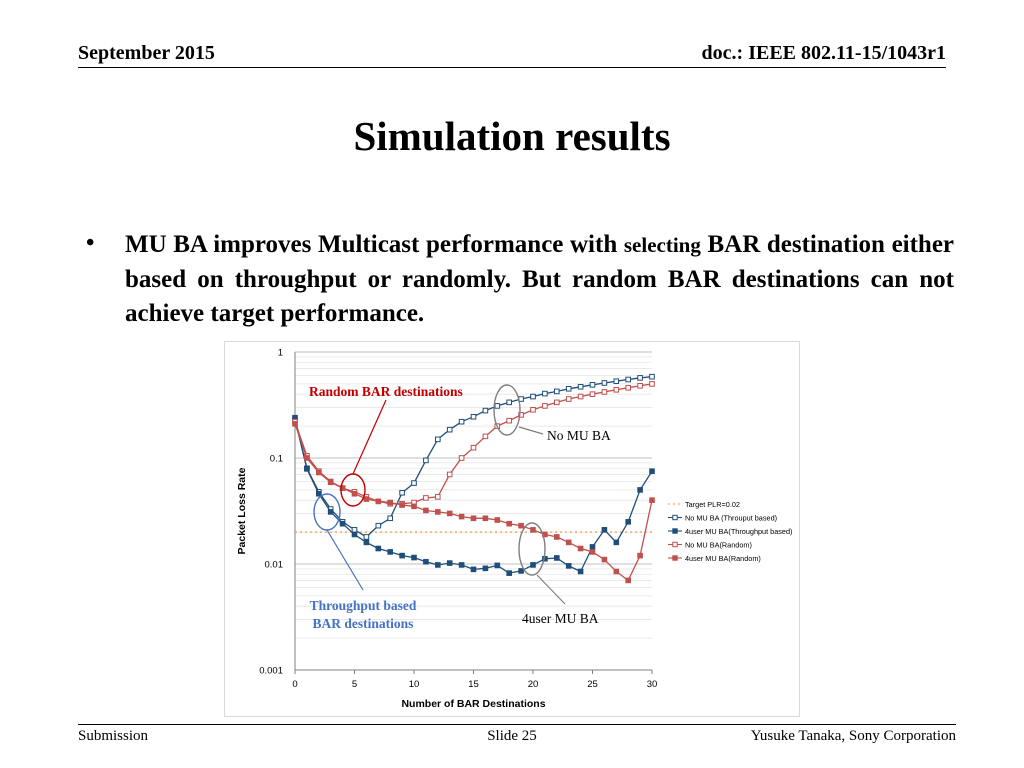 Image resolution: width=1024 pixels, height=768 pixels. I want to click on x-axis-title: Number of BAR Destinations, so click(473, 704).